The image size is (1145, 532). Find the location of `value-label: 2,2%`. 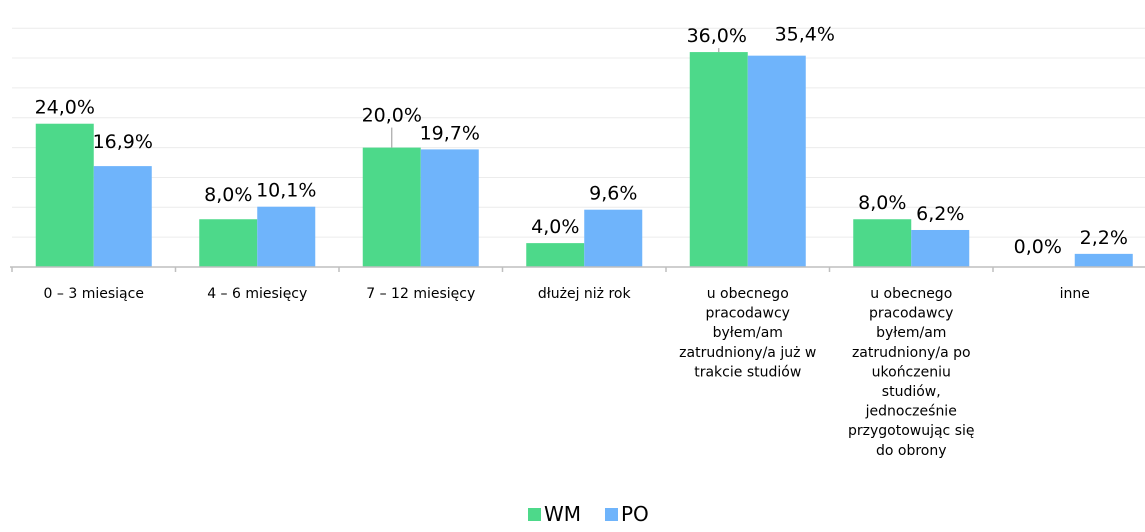

value-label: 2,2% is located at coordinates (1104, 238).